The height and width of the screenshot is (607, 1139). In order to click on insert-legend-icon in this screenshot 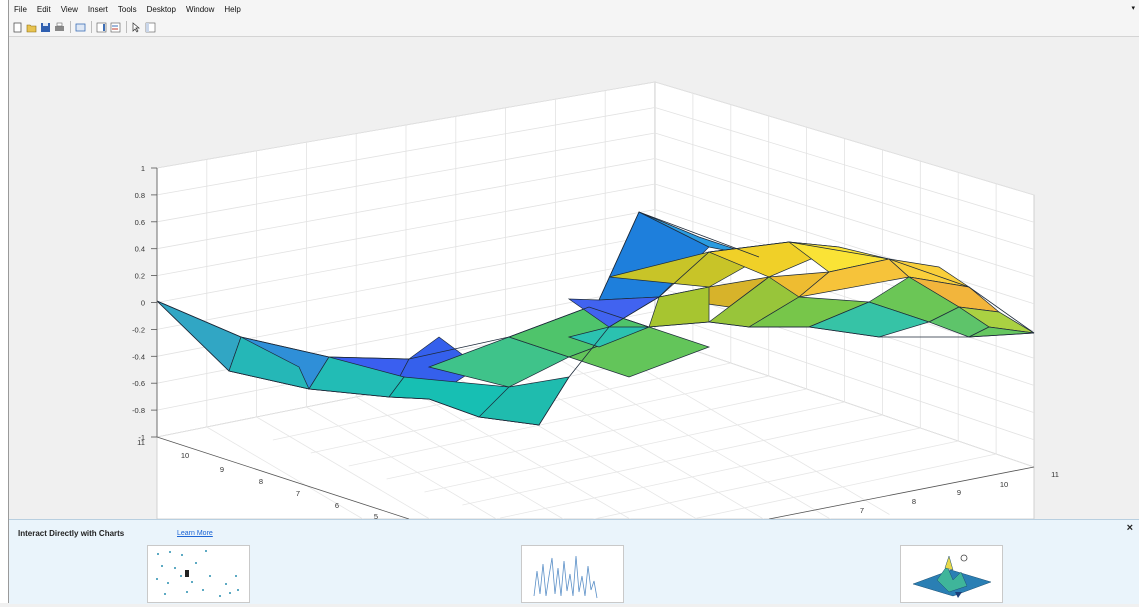, I will do `click(115, 27)`.